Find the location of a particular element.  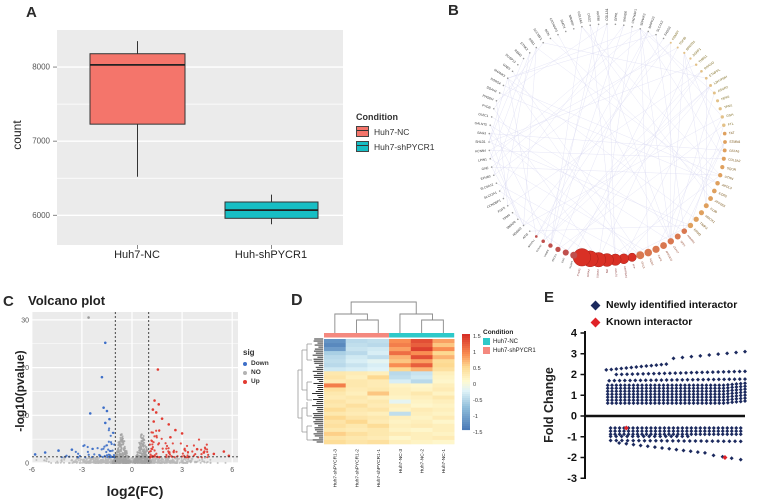

gene-label: SLC22A1 is located at coordinates (490, 194).